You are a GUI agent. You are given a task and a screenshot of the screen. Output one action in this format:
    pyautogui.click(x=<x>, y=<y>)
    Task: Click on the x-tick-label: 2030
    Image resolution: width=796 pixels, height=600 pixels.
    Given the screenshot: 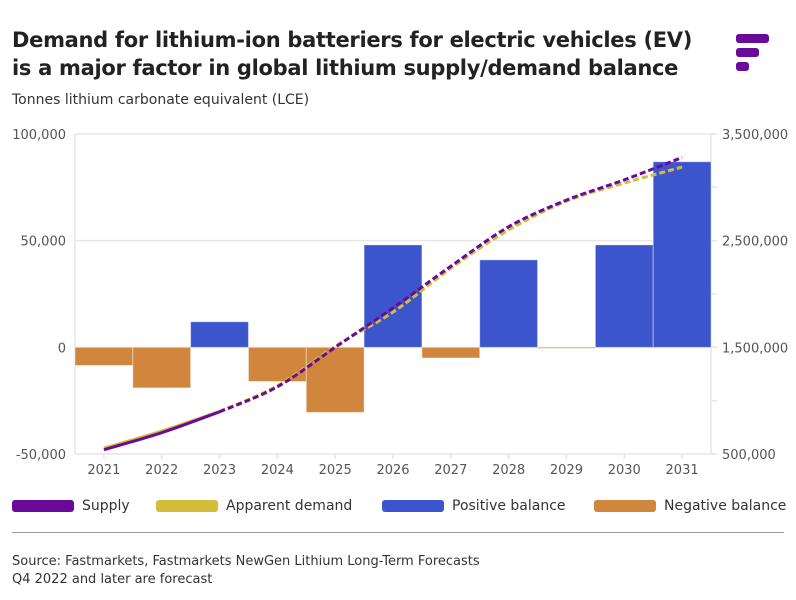 What is the action you would take?
    pyautogui.click(x=624, y=470)
    